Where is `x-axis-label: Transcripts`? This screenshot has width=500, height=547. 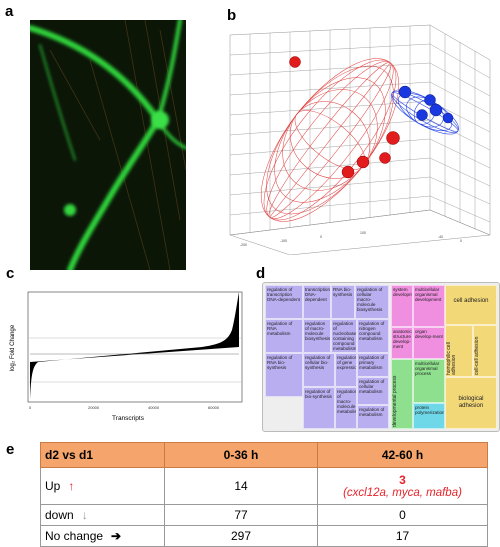 x-axis-label: Transcripts is located at coordinates (128, 418).